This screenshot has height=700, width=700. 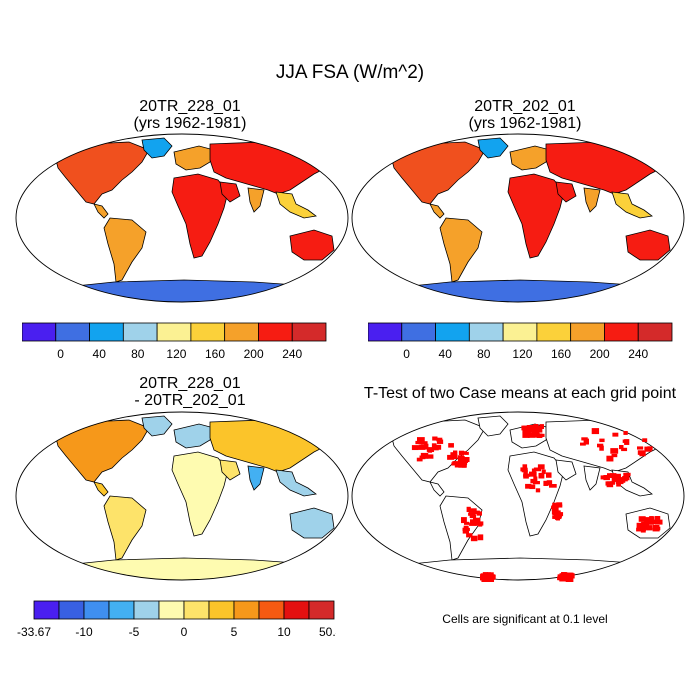 I want to click on colorbar-label: 0, so click(x=60, y=354).